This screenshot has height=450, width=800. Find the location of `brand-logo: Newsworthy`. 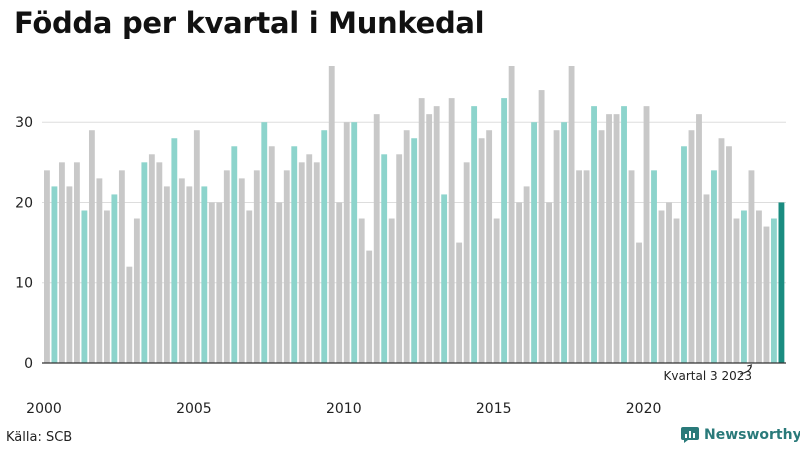

brand-logo: Newsworthy is located at coordinates (740, 435).